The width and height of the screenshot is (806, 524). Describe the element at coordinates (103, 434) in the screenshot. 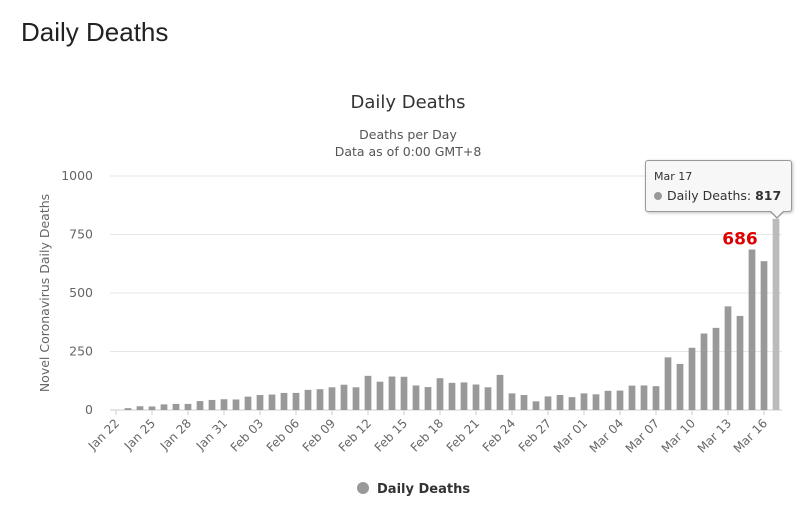

I see `x-tick-label: Jan 22` at that location.